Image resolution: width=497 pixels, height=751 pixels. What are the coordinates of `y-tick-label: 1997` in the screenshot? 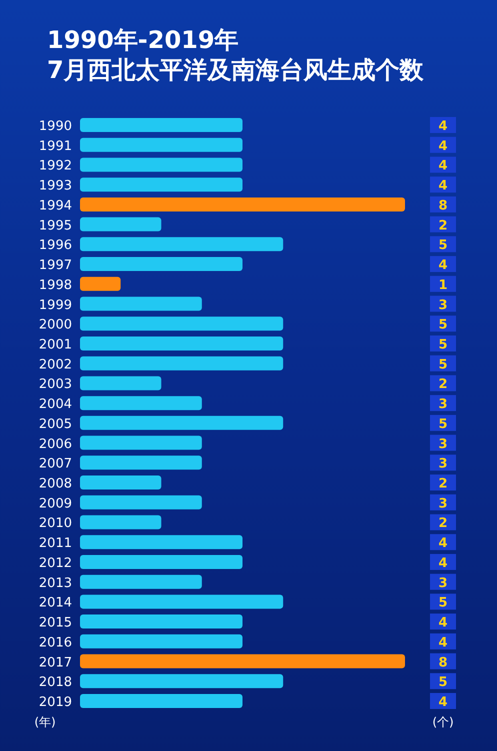 It's located at (55, 266).